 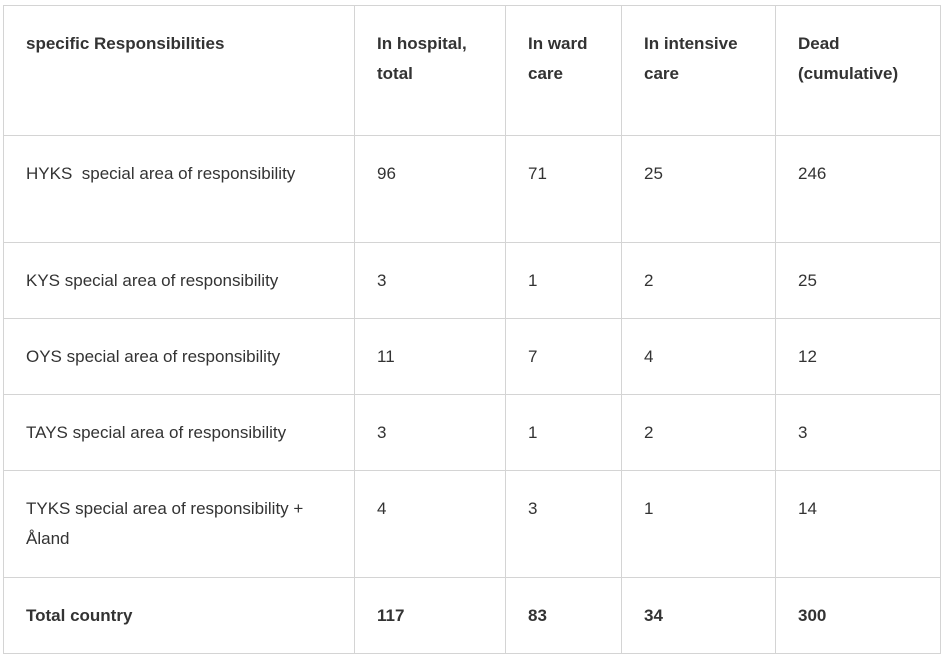 What do you see at coordinates (563, 615) in the screenshot?
I see `table-cell: 83` at bounding box center [563, 615].